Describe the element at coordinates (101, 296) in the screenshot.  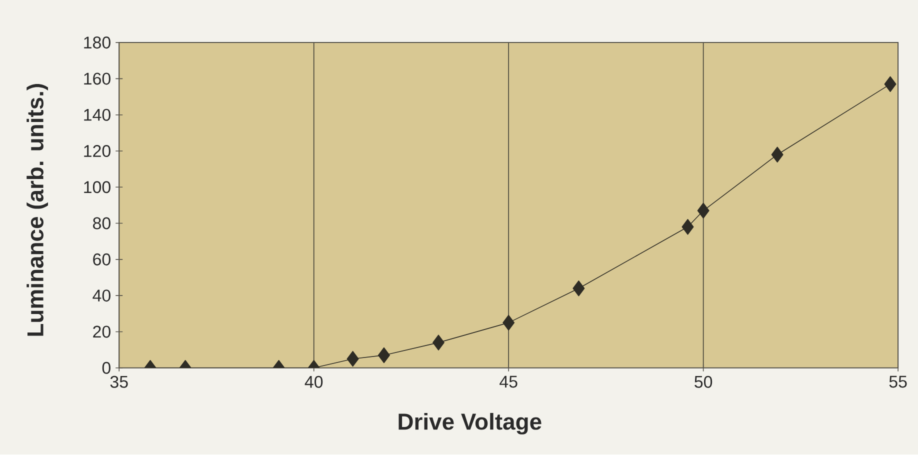
I see `y-tick-label: 40` at that location.